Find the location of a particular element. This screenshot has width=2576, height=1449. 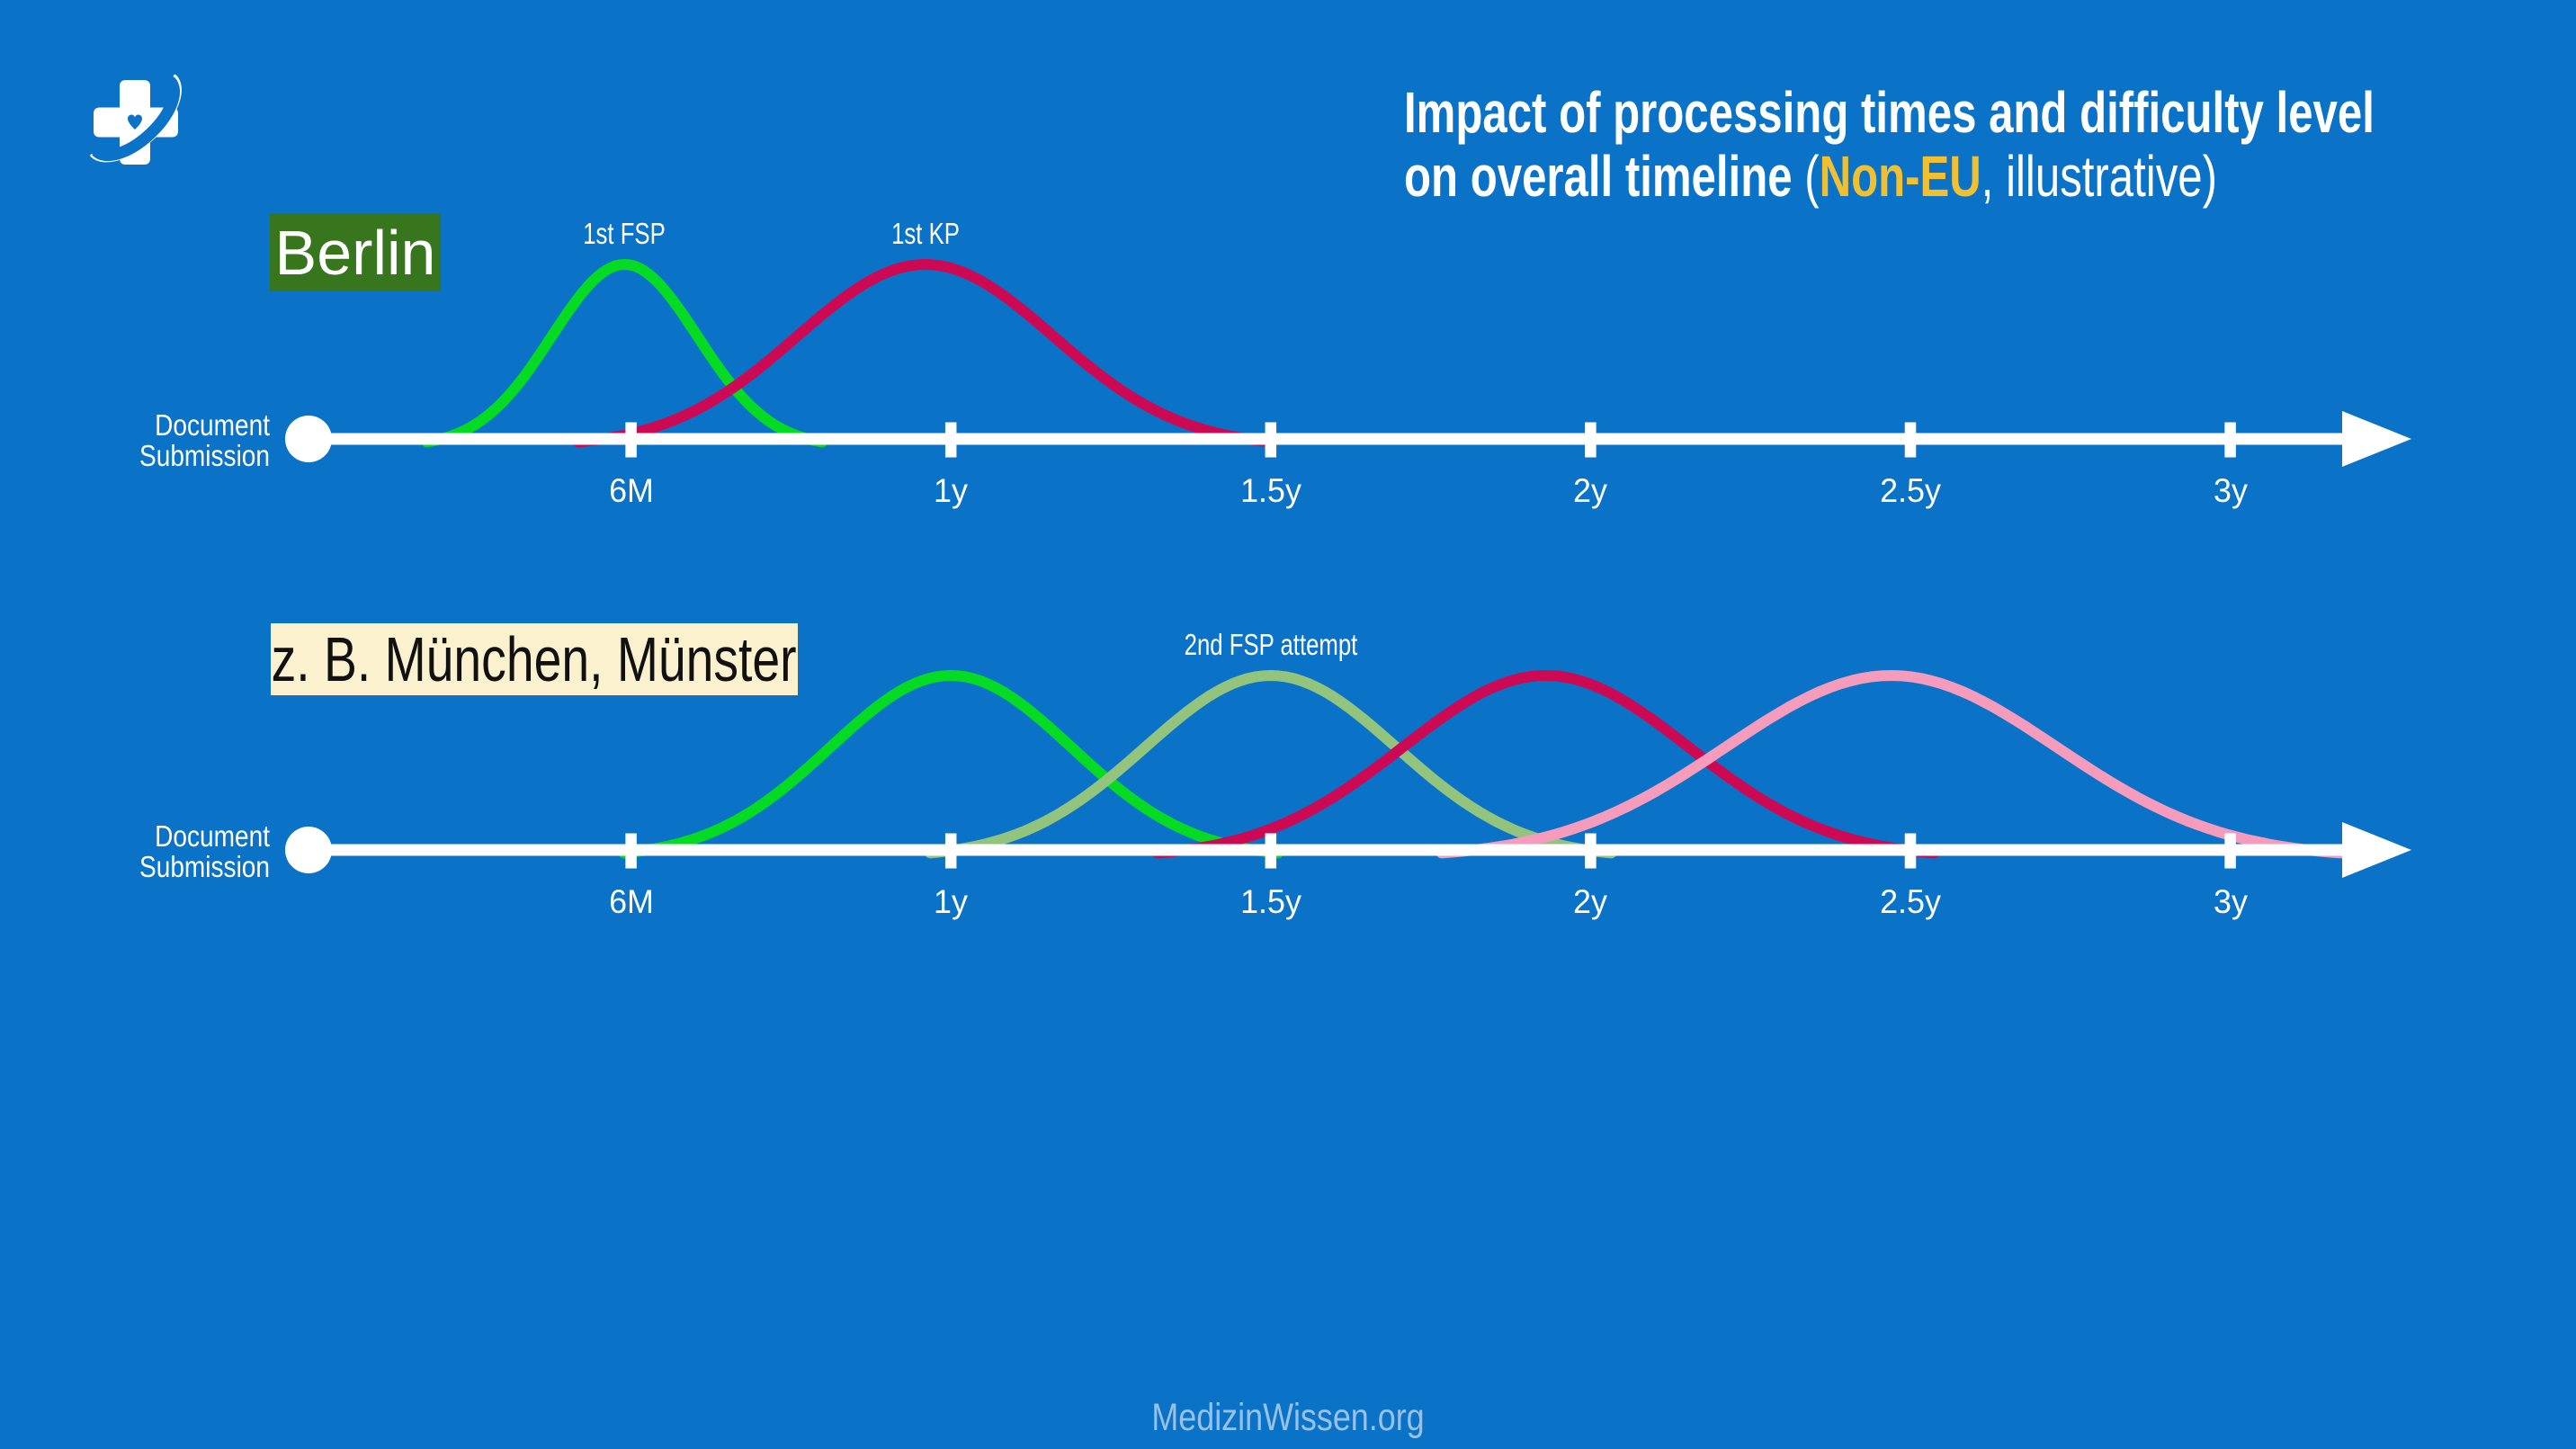

curve-label: 1st FSP is located at coordinates (624, 233).